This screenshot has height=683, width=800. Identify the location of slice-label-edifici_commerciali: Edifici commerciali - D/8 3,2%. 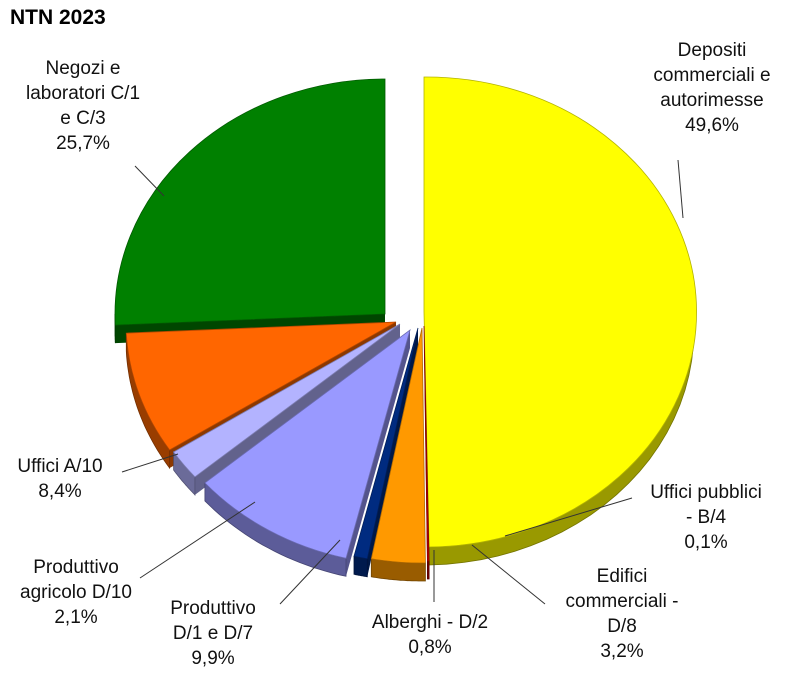
(622, 614).